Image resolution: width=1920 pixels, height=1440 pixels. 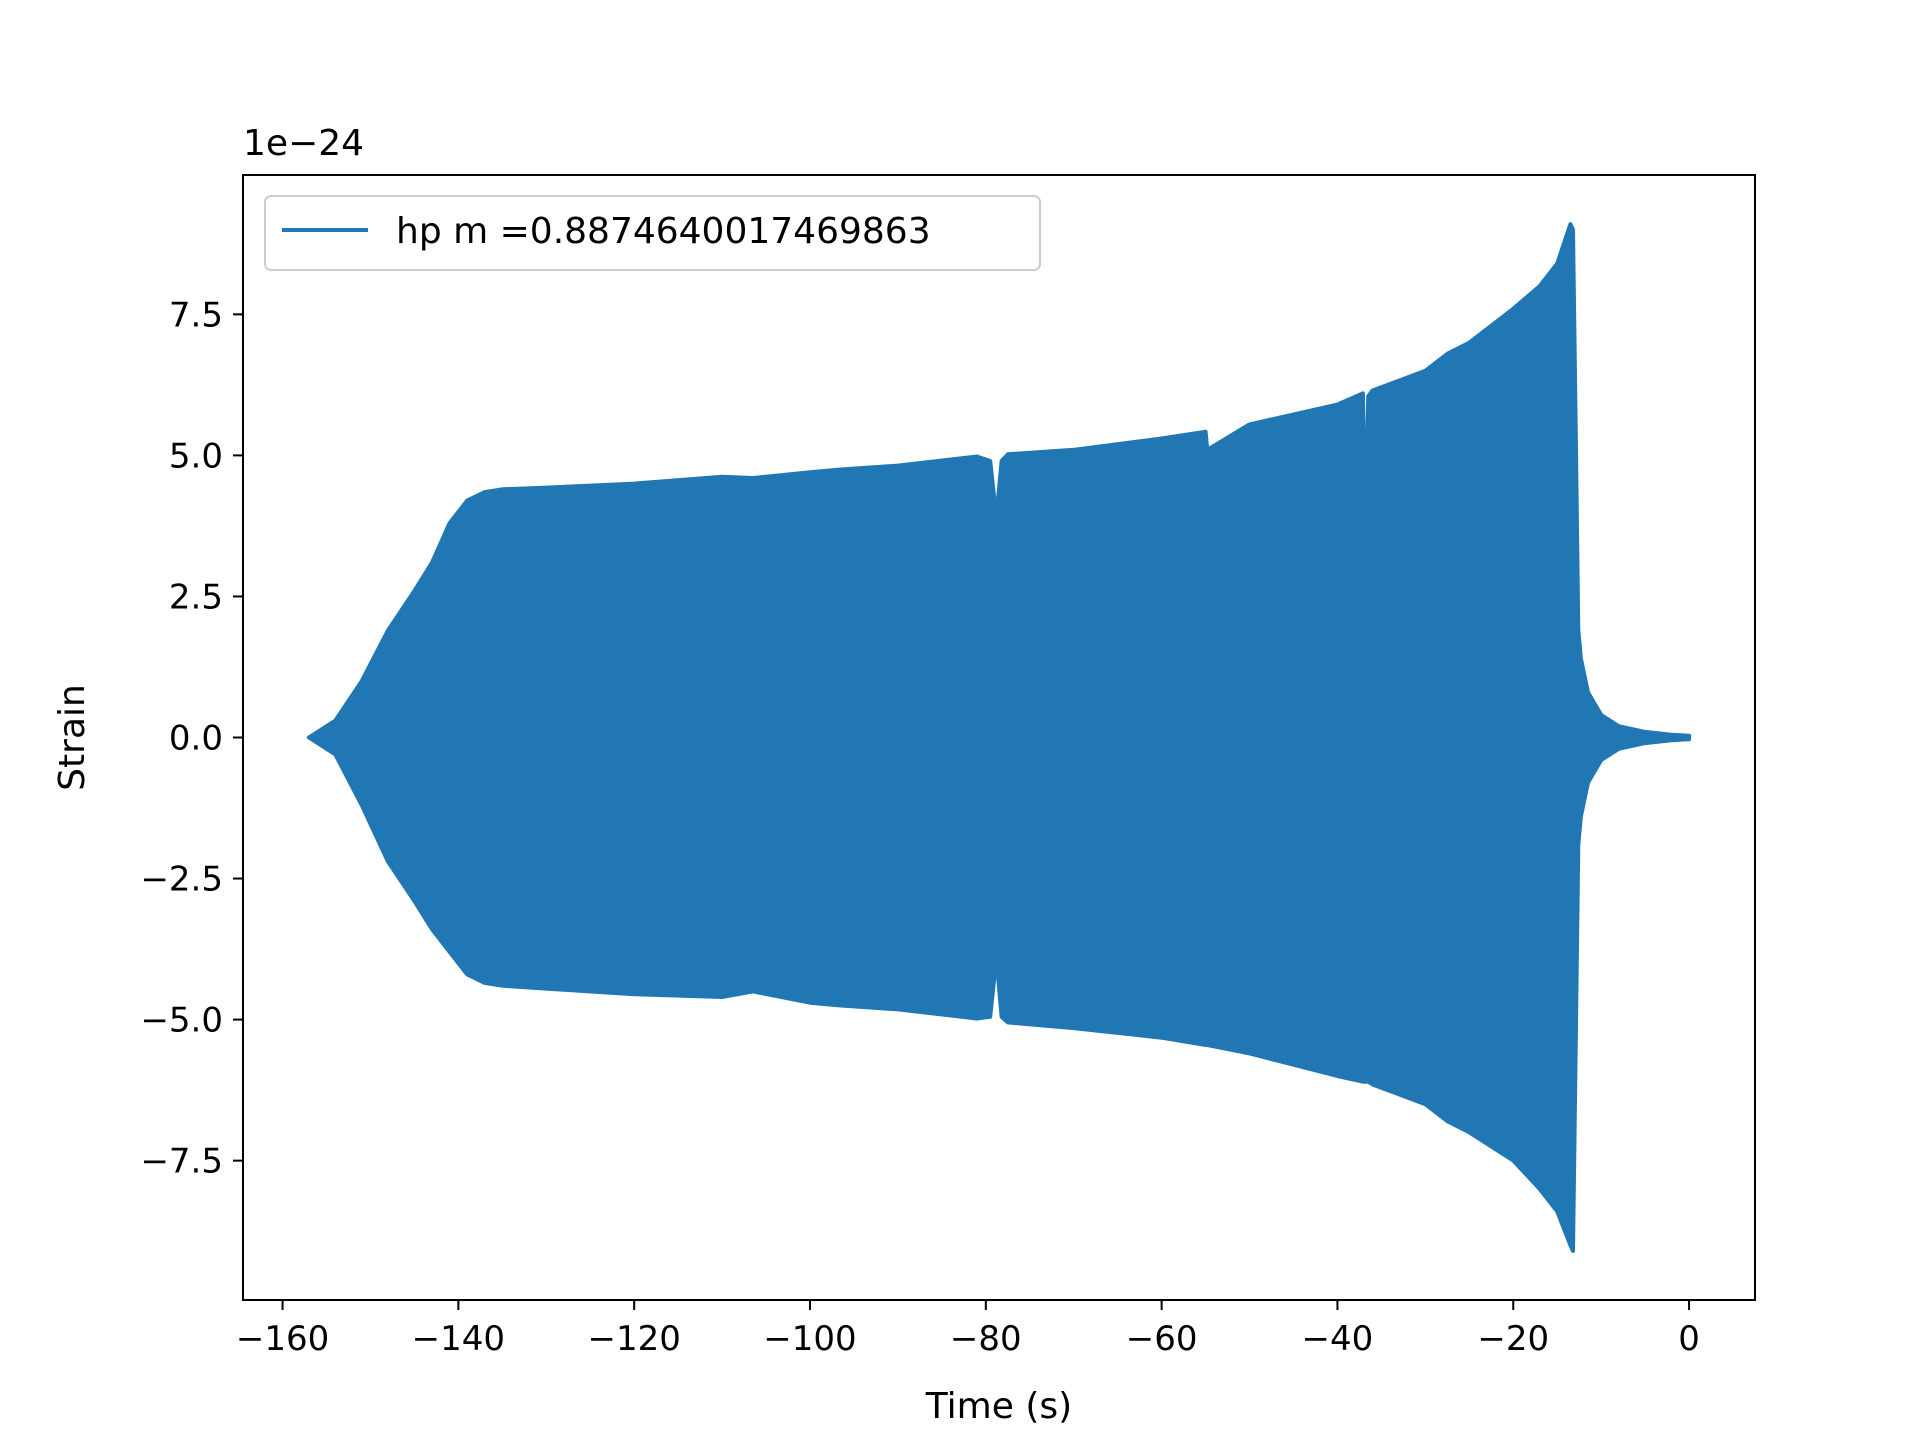 I want to click on legend-entry-label: hp m =0.8874640017469863, so click(x=663, y=231).